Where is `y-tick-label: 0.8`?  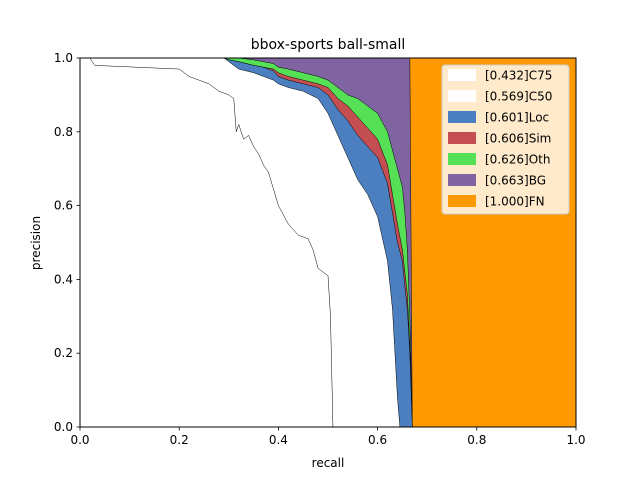
y-tick-label: 0.8 is located at coordinates (63, 132).